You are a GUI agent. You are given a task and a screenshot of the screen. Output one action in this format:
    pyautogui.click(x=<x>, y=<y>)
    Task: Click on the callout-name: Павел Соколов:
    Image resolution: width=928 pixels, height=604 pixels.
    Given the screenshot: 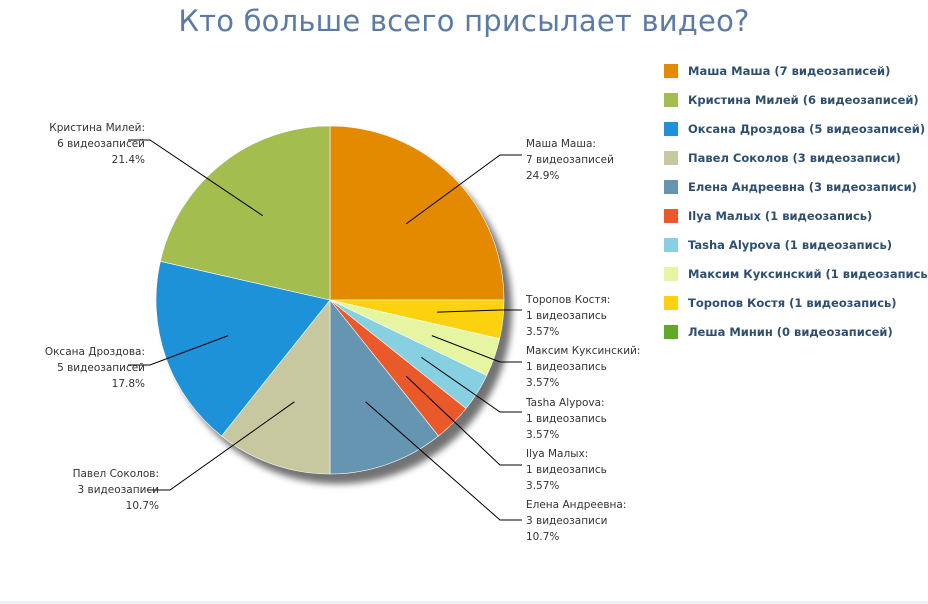 What is the action you would take?
    pyautogui.click(x=115, y=474)
    